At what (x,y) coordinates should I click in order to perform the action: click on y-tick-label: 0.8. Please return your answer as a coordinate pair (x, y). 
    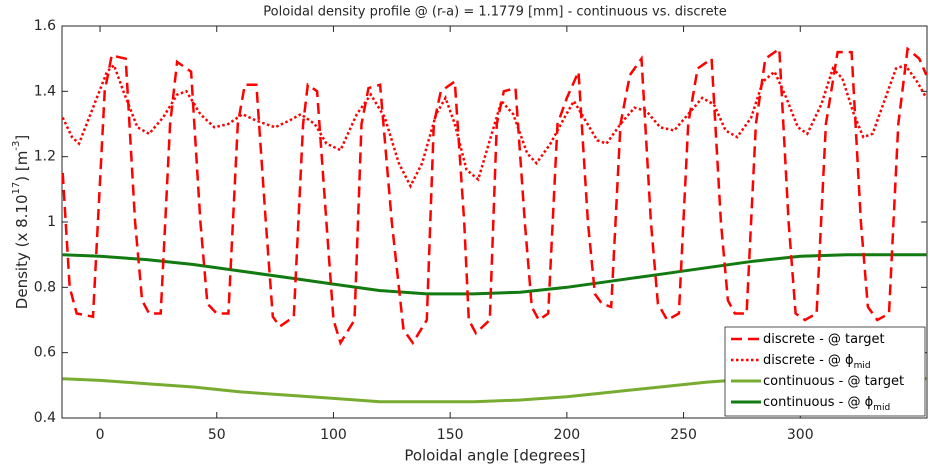
    Looking at the image, I should click on (45, 287).